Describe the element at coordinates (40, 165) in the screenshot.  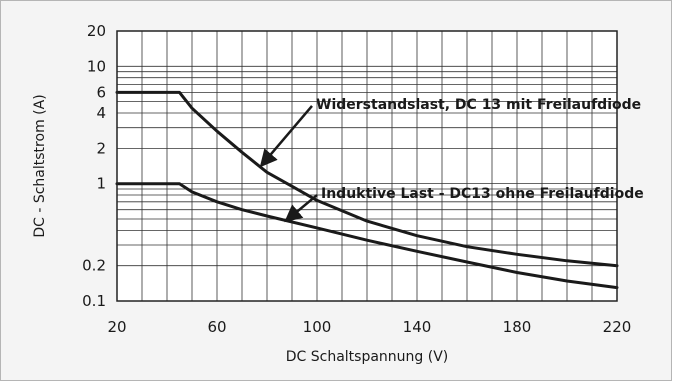
I see `y-axis-label: DC - Schaltstrom (A)` at that location.